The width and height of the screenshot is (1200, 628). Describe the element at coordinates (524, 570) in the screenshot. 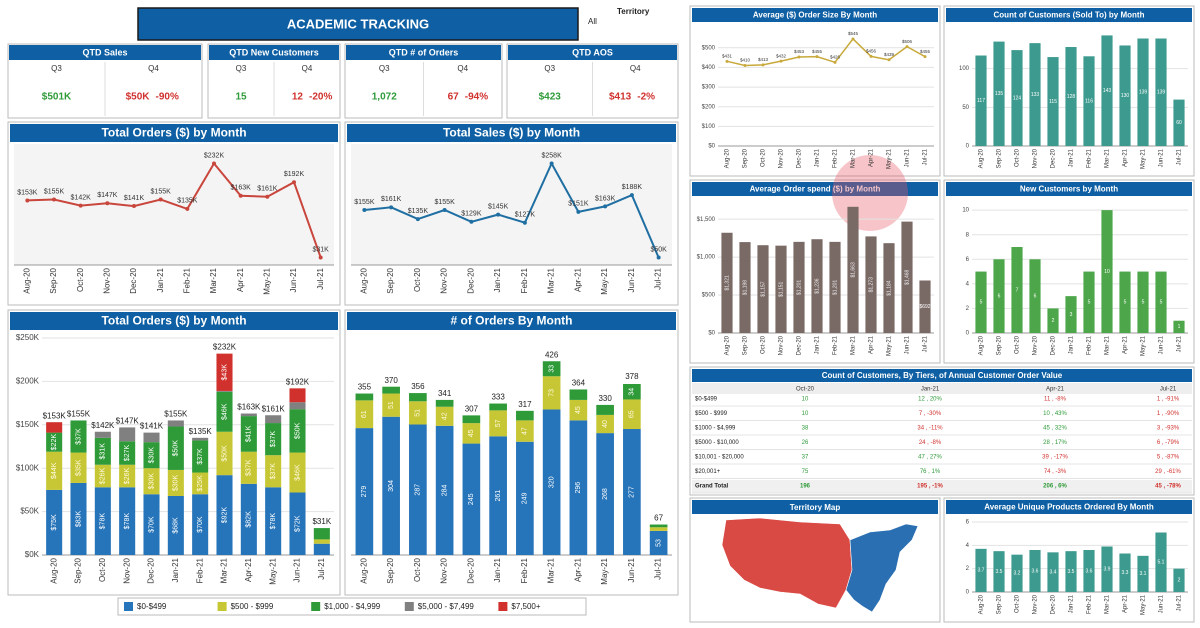

I see `x-tick-label: Feb-21` at that location.